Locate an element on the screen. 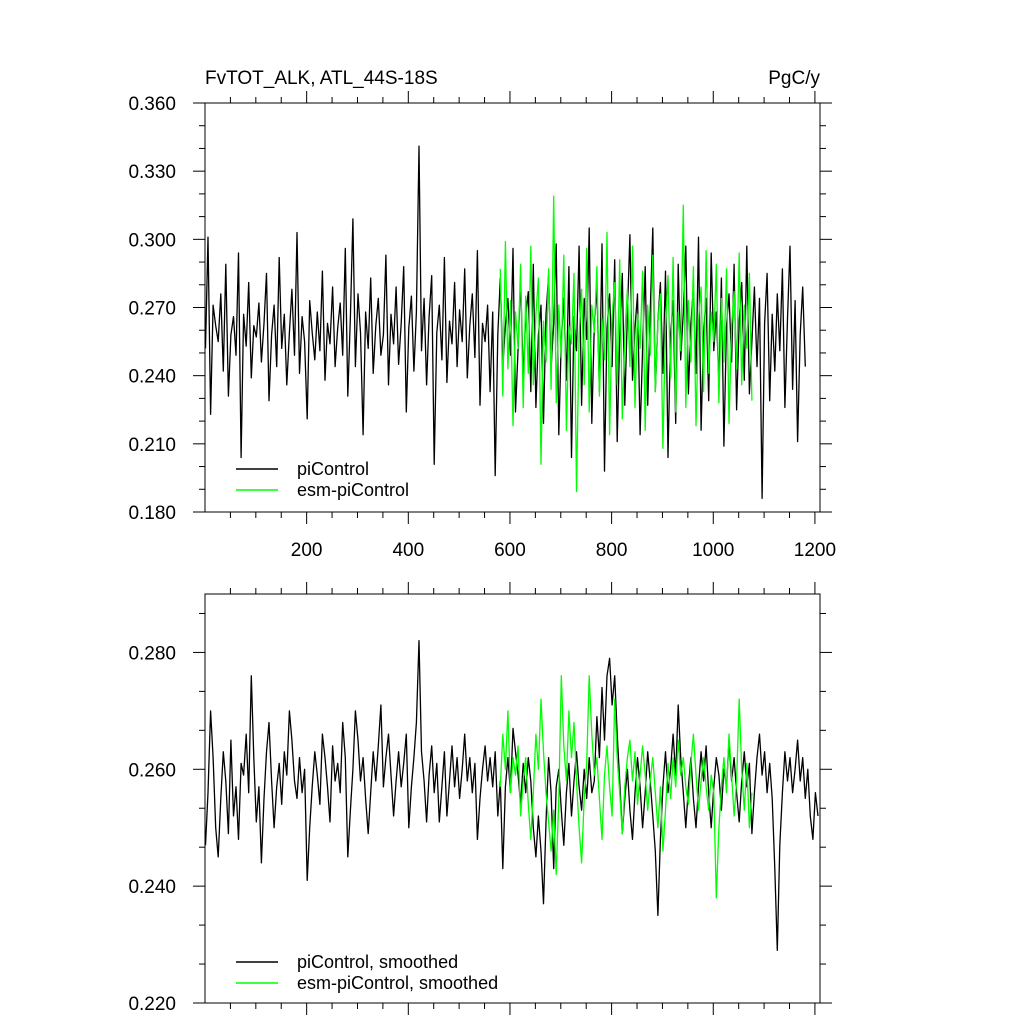 This screenshot has height=1024, width=1024. bottom-y-tick-label: 0.260 is located at coordinates (152, 770).